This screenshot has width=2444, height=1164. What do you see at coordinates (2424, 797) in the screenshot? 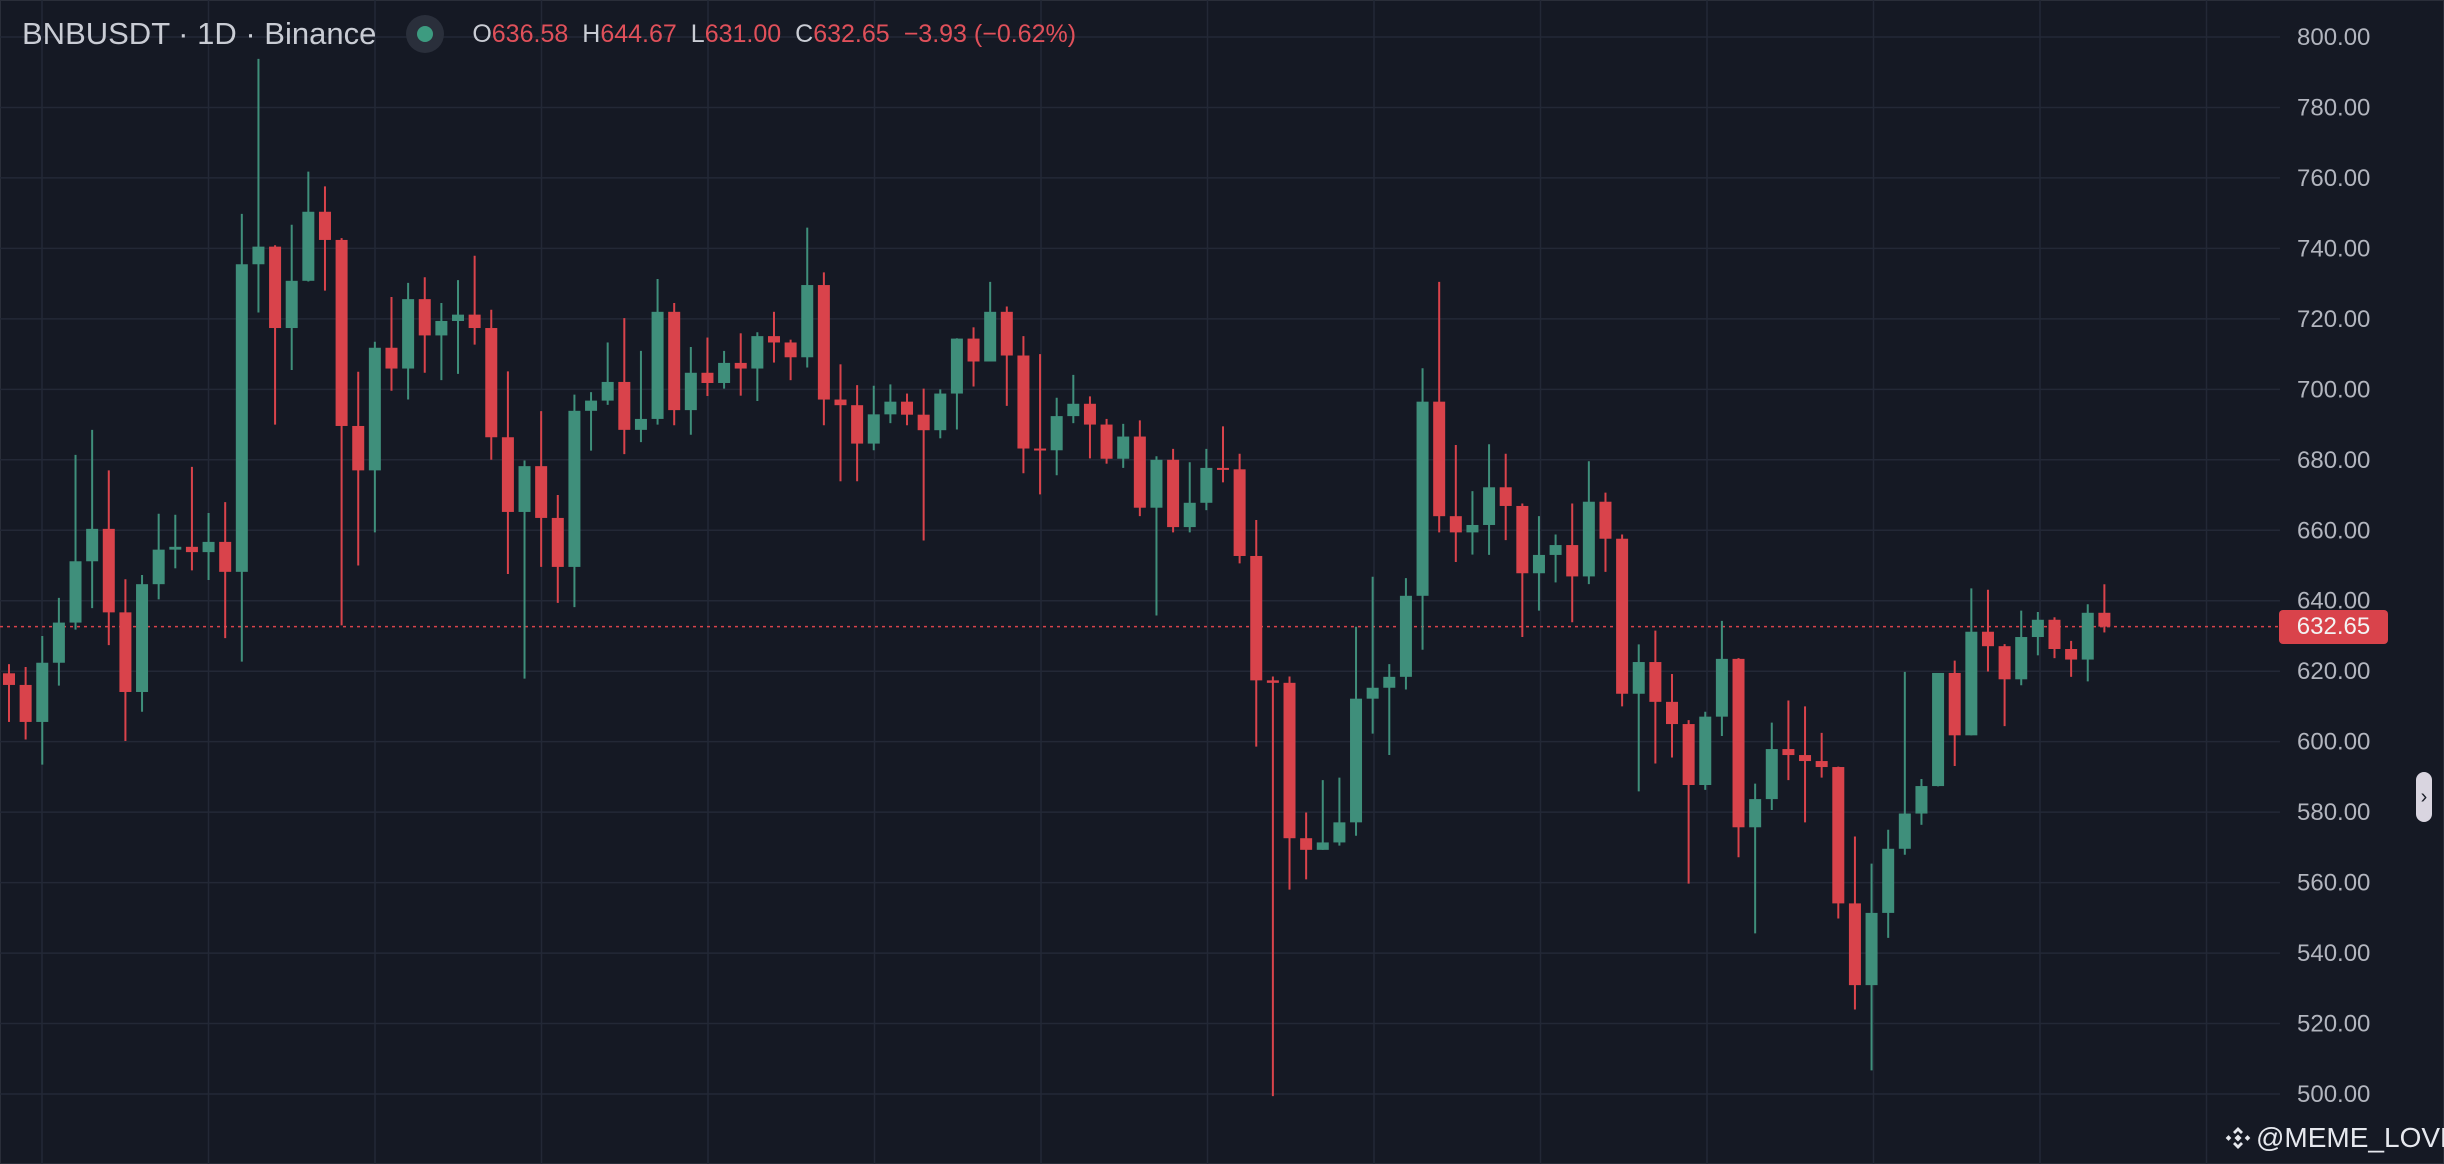
I see `scroll-to-realtime-button: ›` at bounding box center [2424, 797].